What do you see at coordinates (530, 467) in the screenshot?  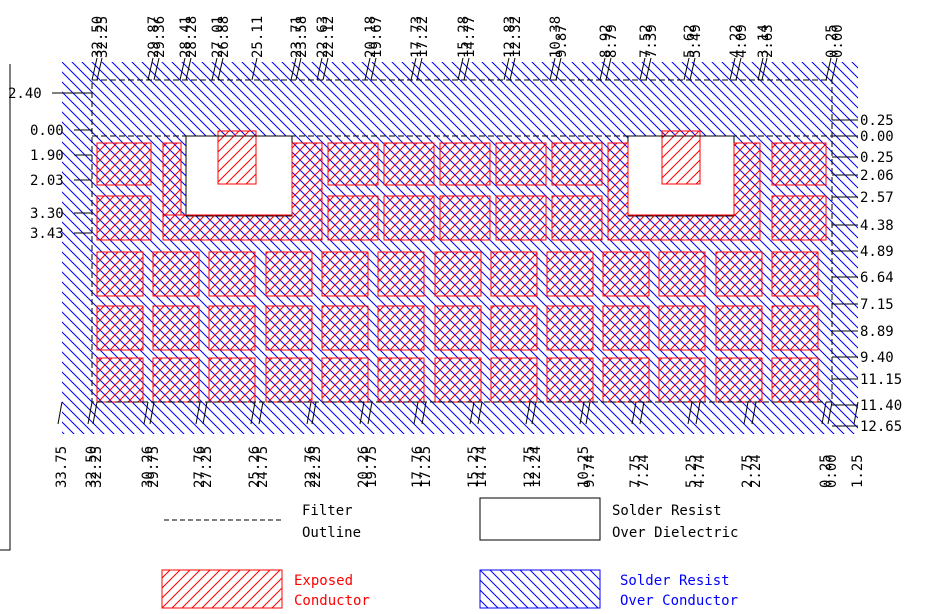 I see `bottom-dimension-label: 12.75` at bounding box center [530, 467].